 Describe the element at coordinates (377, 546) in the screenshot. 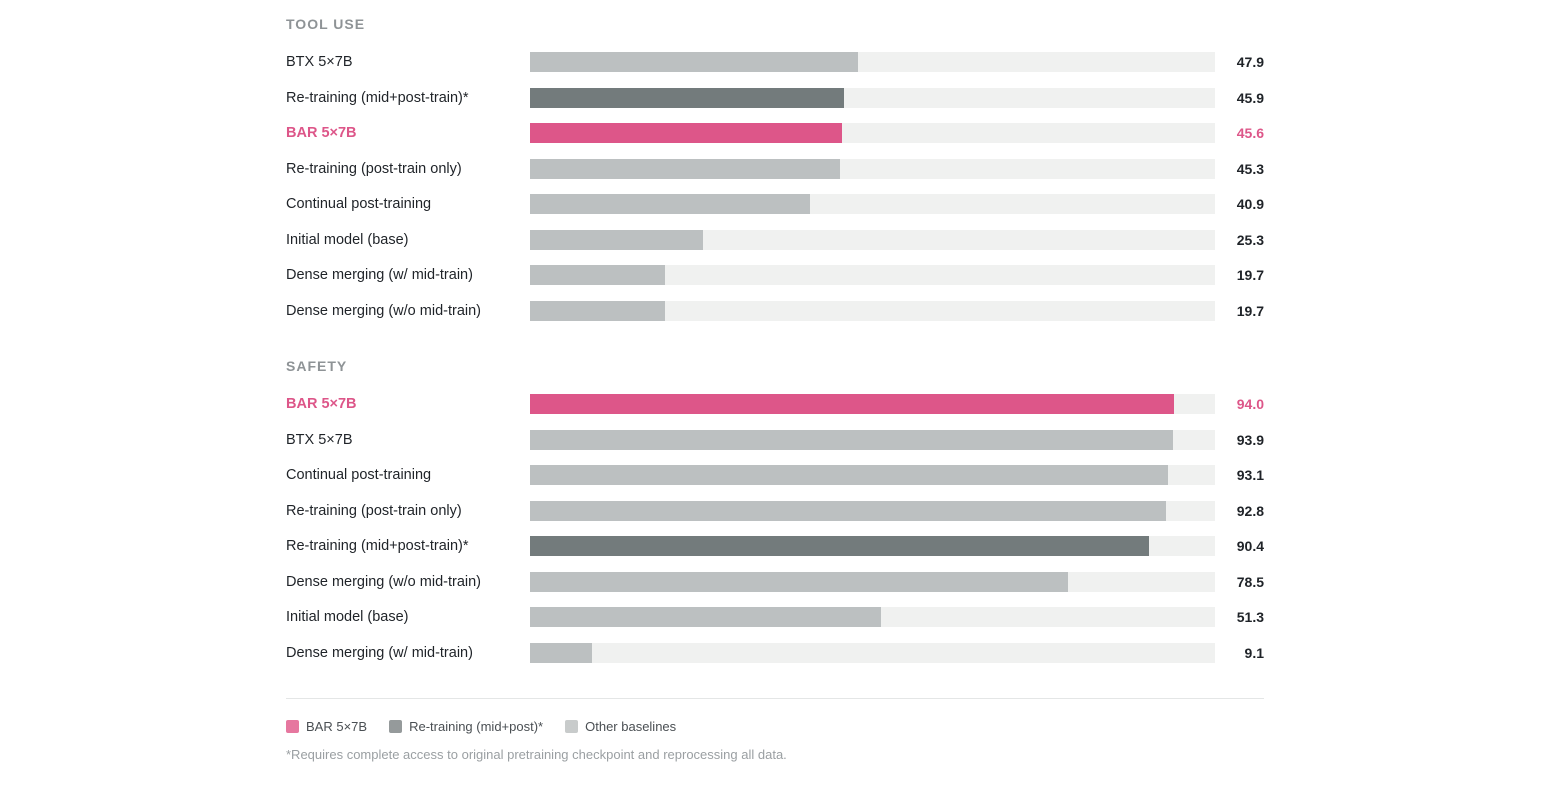

I see `safety-row-label: Re-training (mid+post-train)*` at that location.